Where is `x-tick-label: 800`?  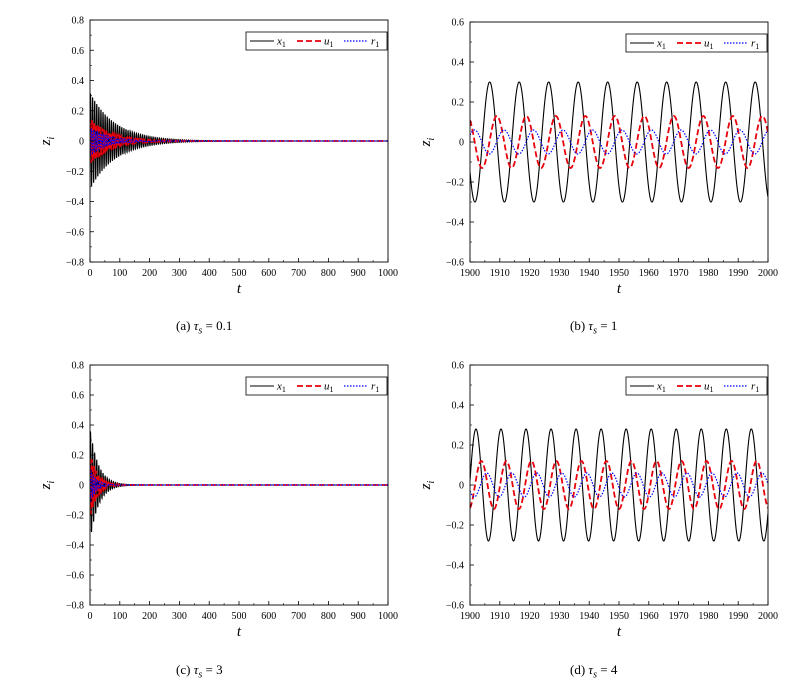 x-tick-label: 800 is located at coordinates (328, 616).